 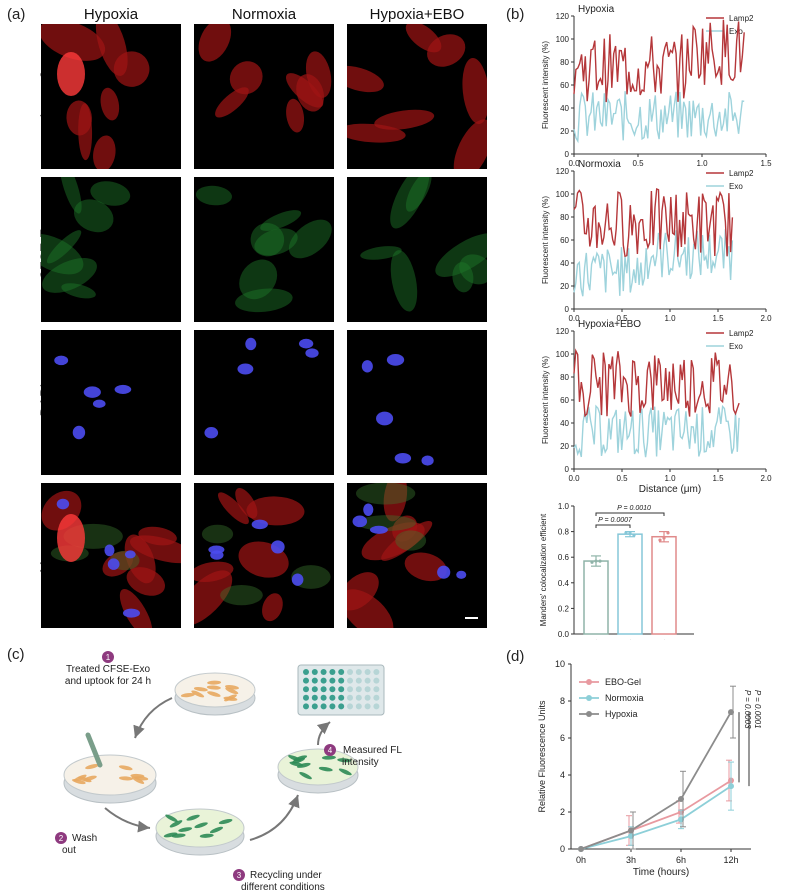 What do you see at coordinates (613, 526) in the screenshot?
I see `significance-bracket` at bounding box center [613, 526].